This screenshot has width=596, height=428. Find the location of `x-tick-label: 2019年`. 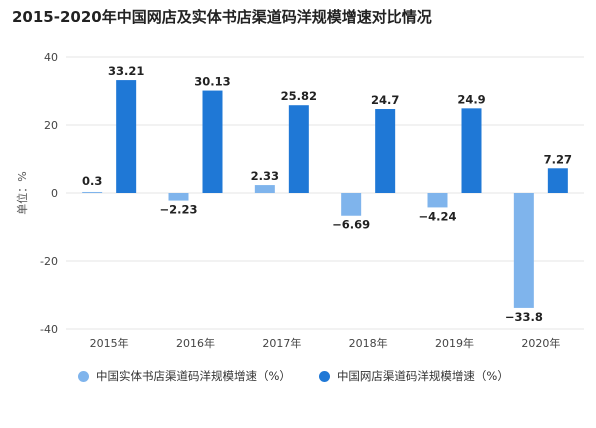

x-tick-label: 2019年 is located at coordinates (454, 343).